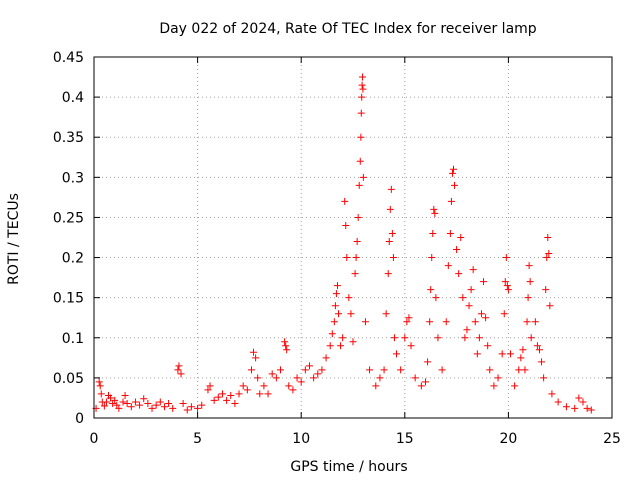 The width and height of the screenshot is (640, 480). Describe the element at coordinates (68, 299) in the screenshot. I see `y-tick-label: 0.15` at that location.